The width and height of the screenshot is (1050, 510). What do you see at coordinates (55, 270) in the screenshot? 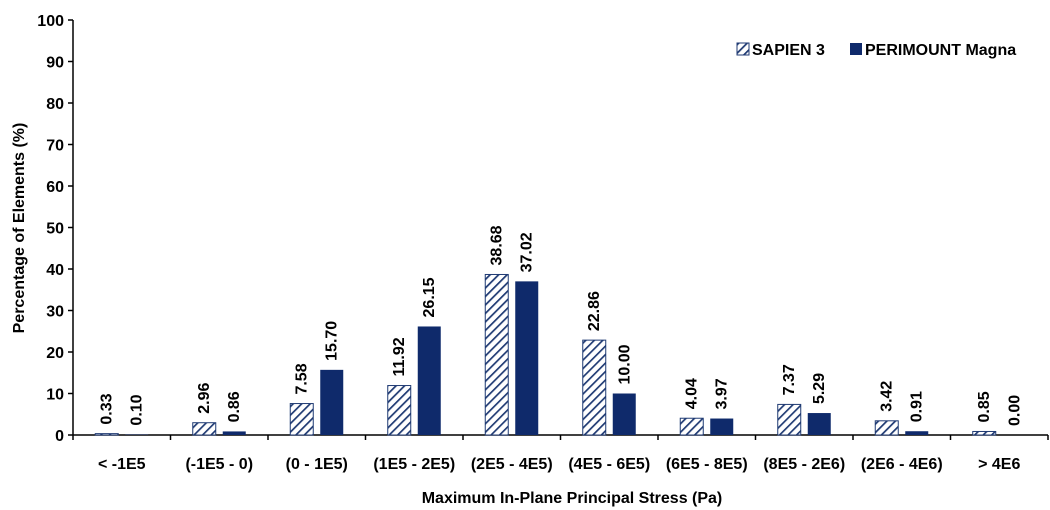
I see `y-tick-label: 40` at bounding box center [55, 270].